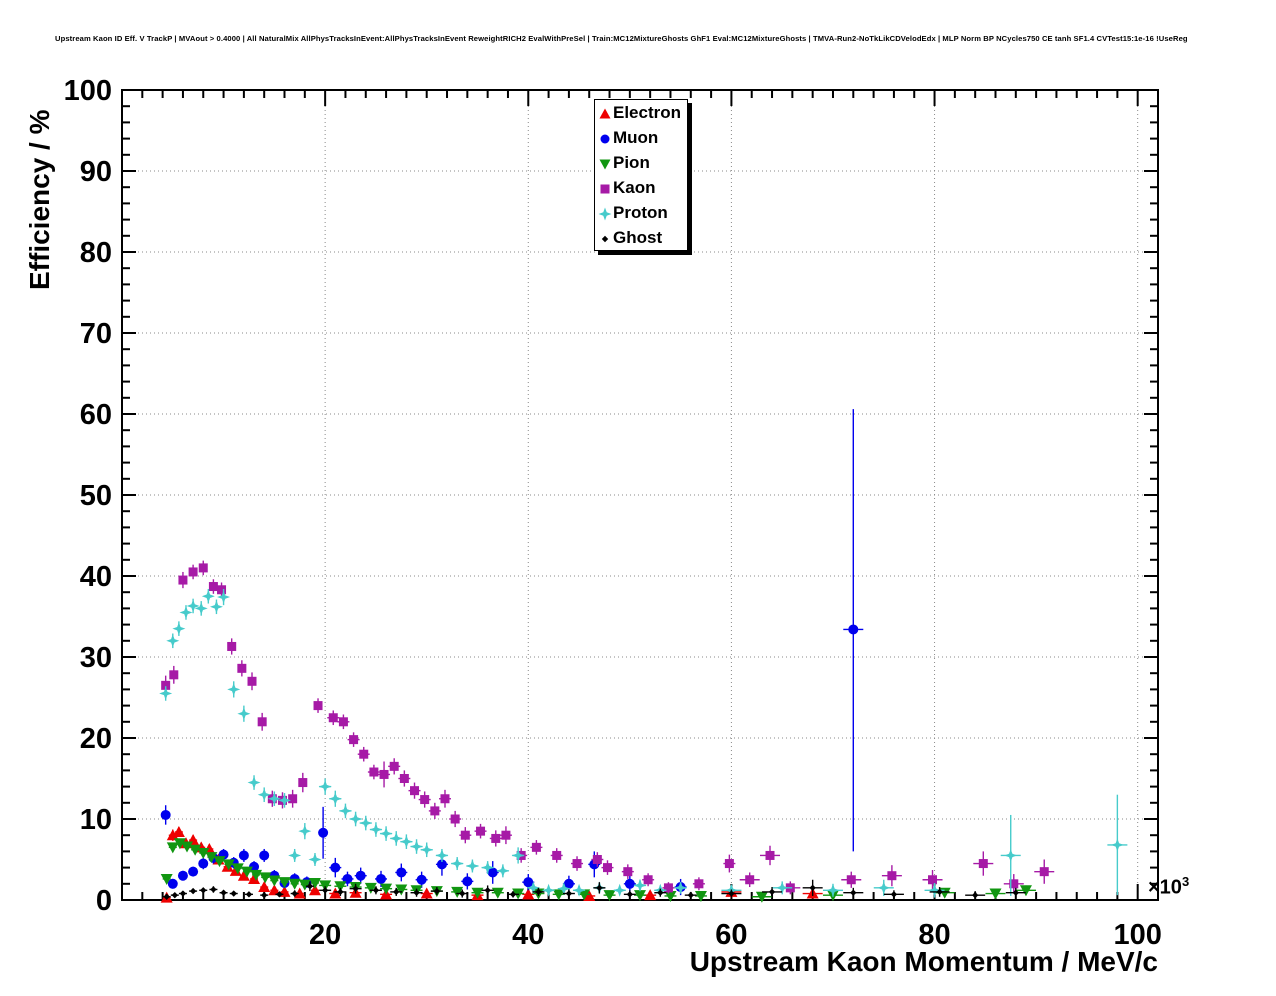 The height and width of the screenshot is (996, 1276). Describe the element at coordinates (96, 172) in the screenshot. I see `y-tick-label: 90` at that location.